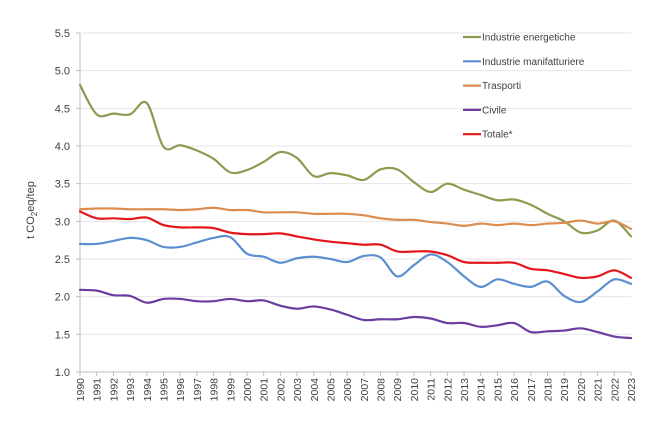 This screenshot has height=427, width=650. I want to click on x-tick-label: 2010, so click(415, 390).